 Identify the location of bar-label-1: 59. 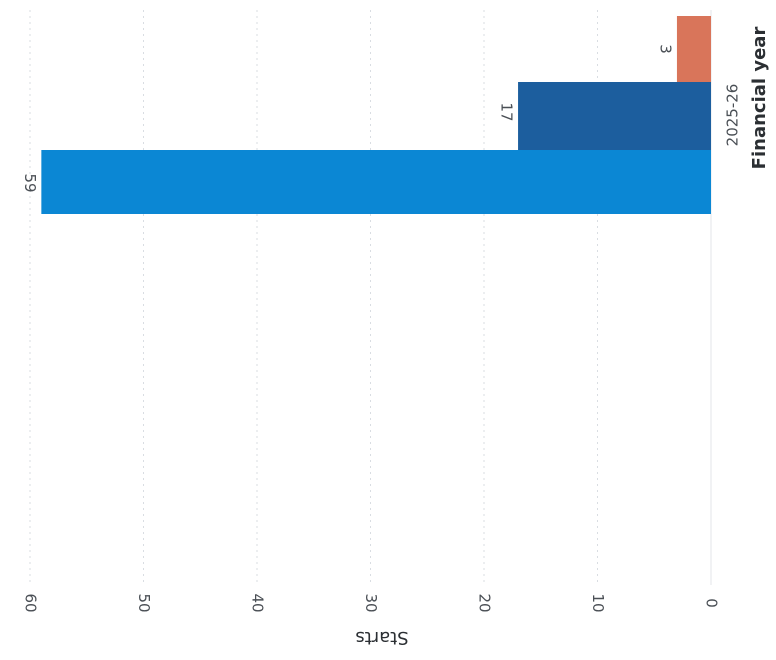
(30, 182).